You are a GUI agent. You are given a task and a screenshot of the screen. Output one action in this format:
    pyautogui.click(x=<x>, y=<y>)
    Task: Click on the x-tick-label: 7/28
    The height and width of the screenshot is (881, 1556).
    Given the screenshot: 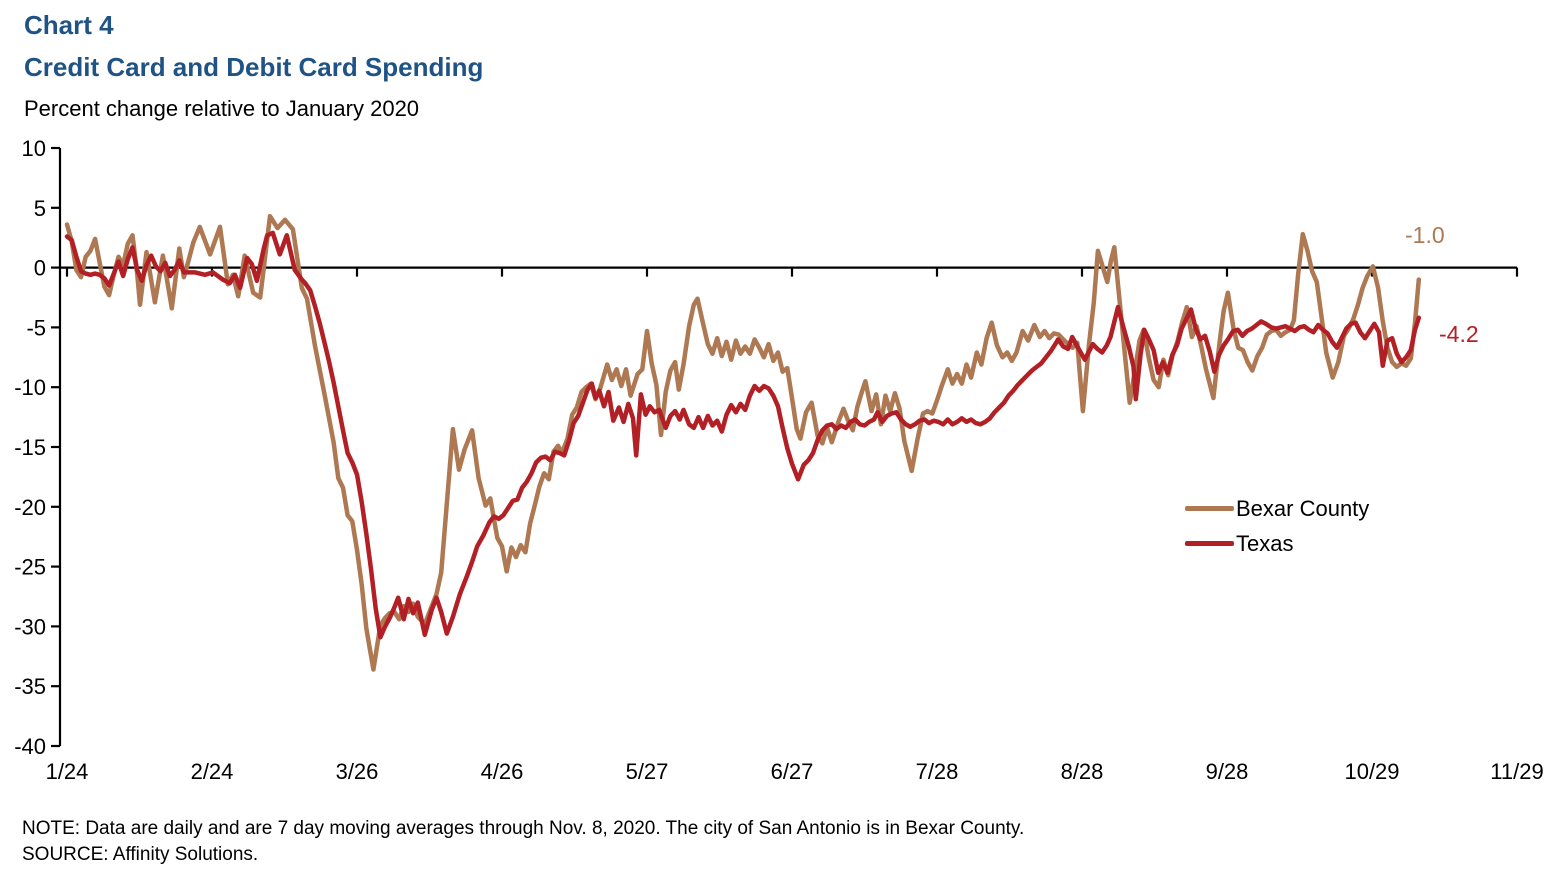 What is the action you would take?
    pyautogui.click(x=937, y=771)
    